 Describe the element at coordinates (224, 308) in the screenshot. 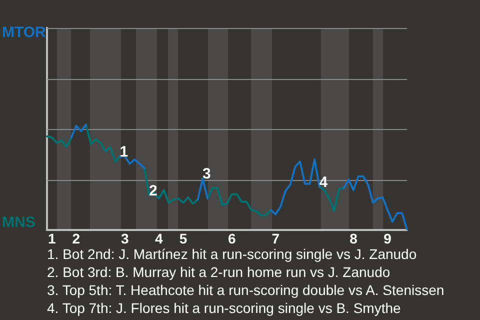

I see `text: 4. Top 7th: J. Flores hit a run-scoring single vs B. Smythe` at that location.